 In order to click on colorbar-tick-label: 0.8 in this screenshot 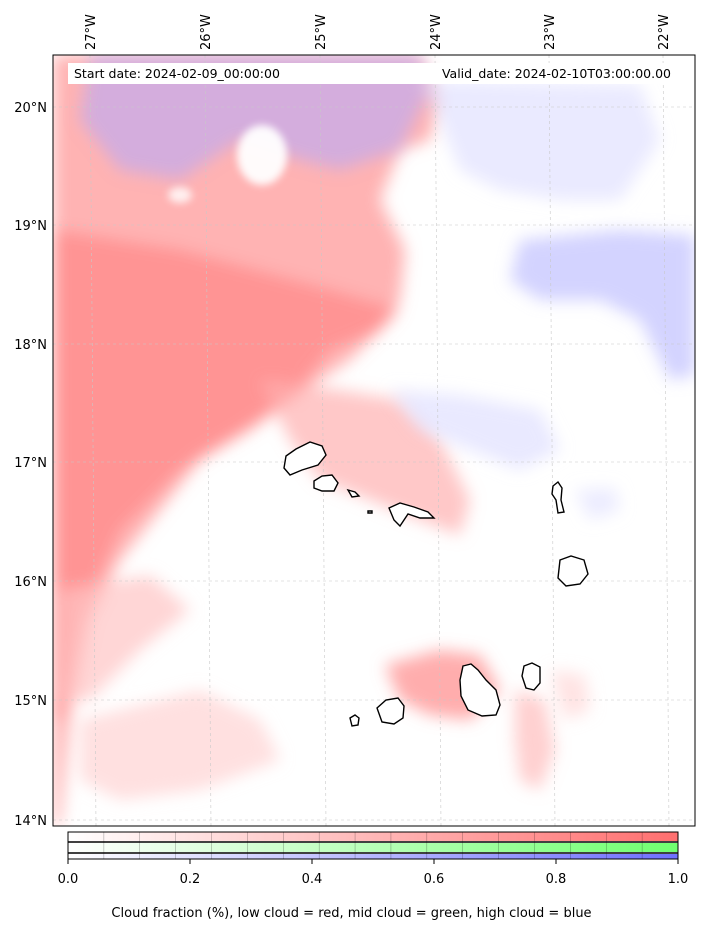, I will do `click(556, 879)`.